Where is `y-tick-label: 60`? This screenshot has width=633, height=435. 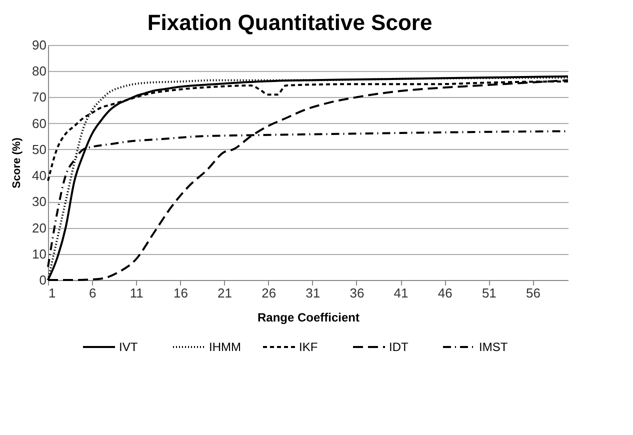
y-tick-label: 60 is located at coordinates (39, 123).